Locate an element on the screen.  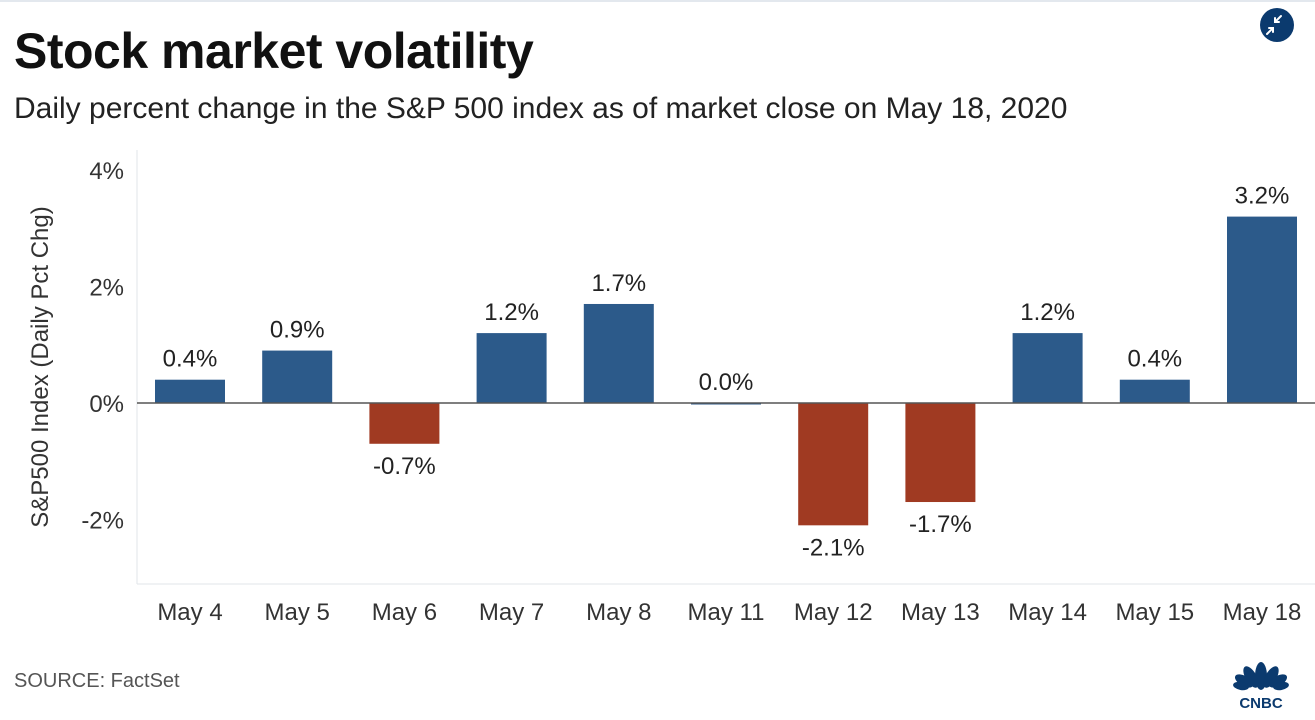
chart-title: Stock market volatility is located at coordinates (274, 51).